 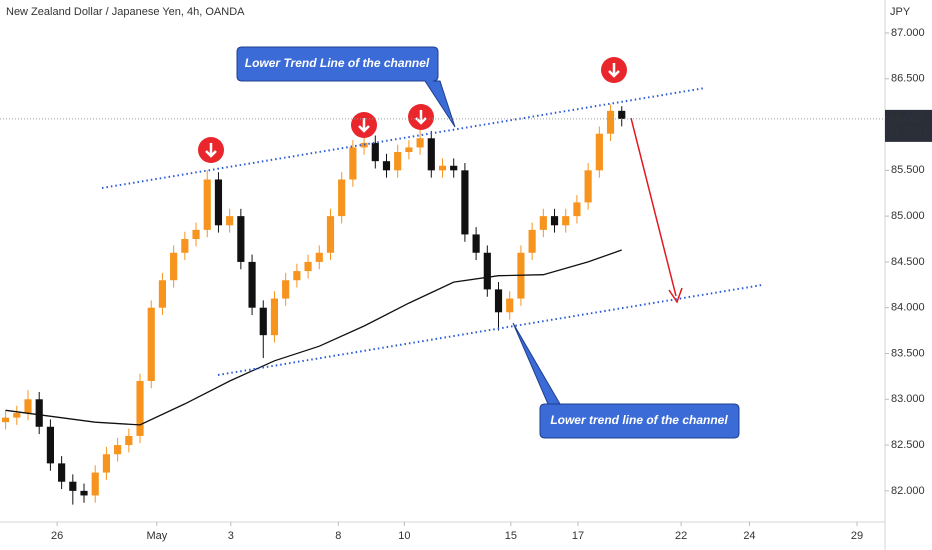 I want to click on upper-channel-line, so click(x=403, y=138).